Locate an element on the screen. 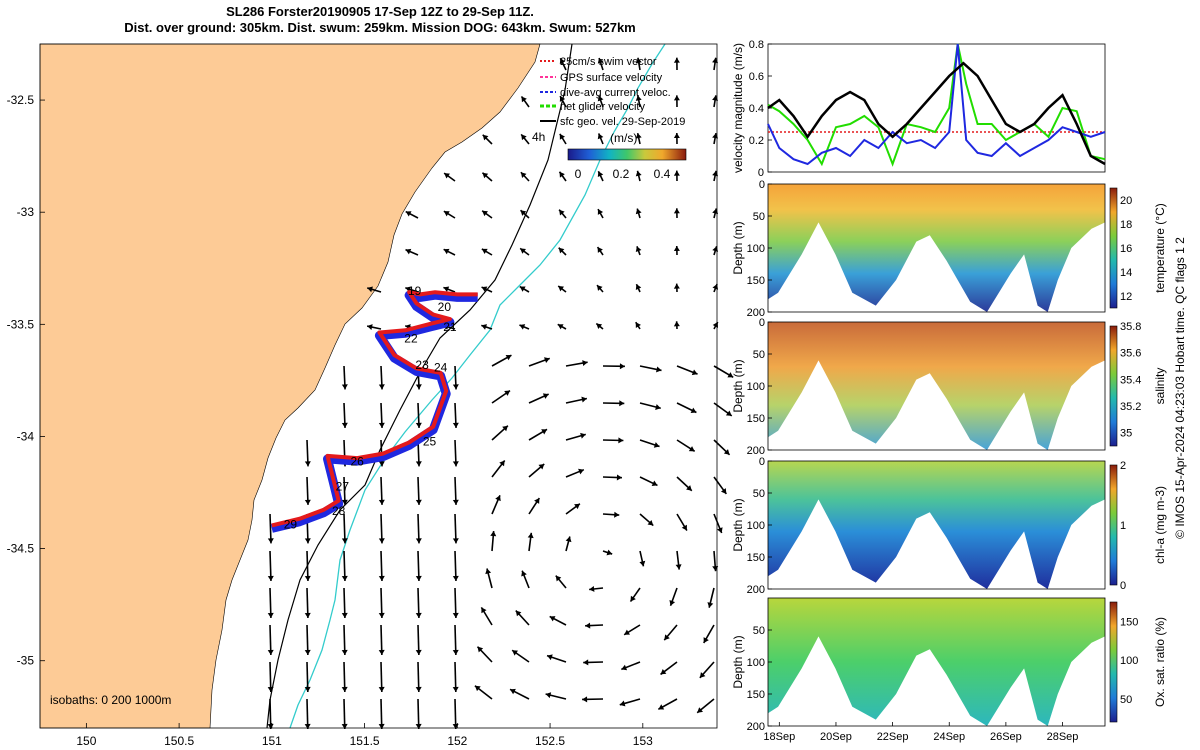  colorbar-tick-label: 35.8 is located at coordinates (1130, 327).